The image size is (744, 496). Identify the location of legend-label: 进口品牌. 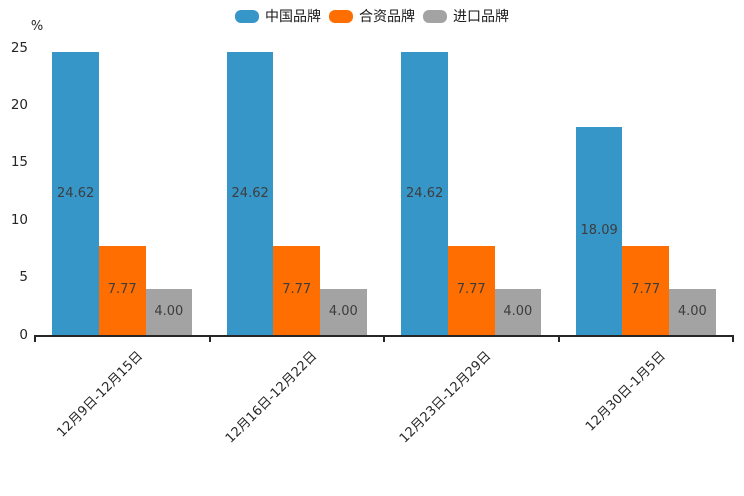
(481, 17).